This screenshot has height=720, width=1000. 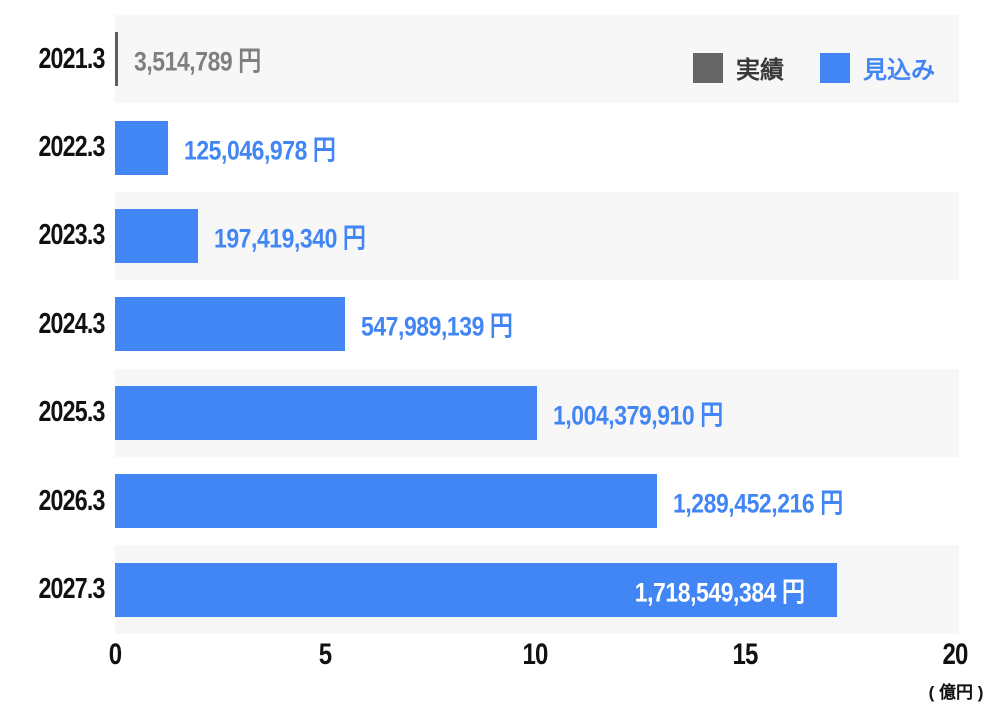 I want to click on year-label: 2025.3, so click(x=71, y=412).